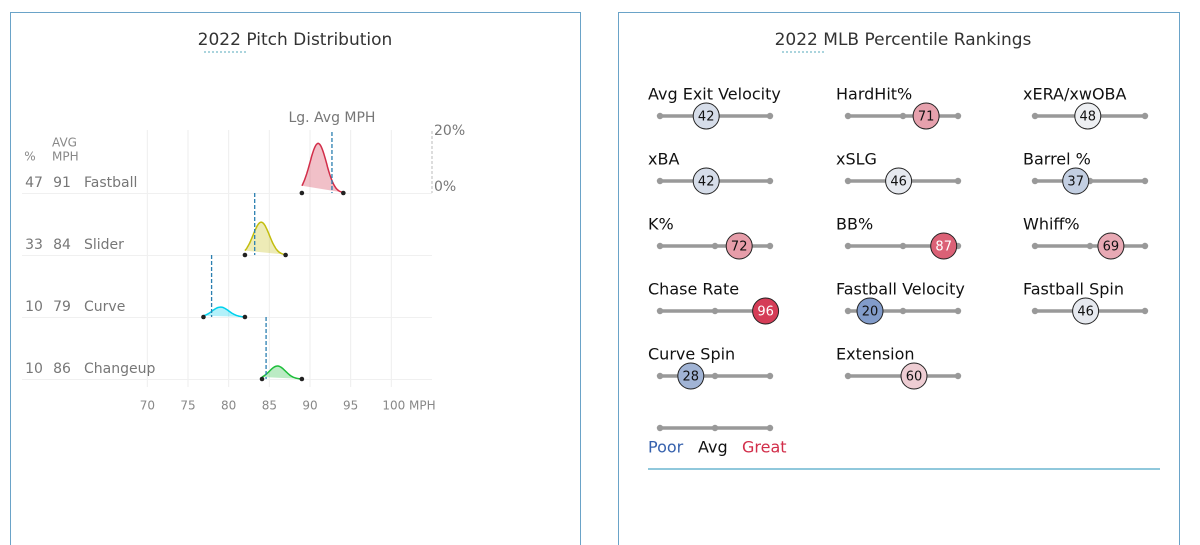  What do you see at coordinates (62, 245) in the screenshot?
I see `pitch-mph: 84` at bounding box center [62, 245].